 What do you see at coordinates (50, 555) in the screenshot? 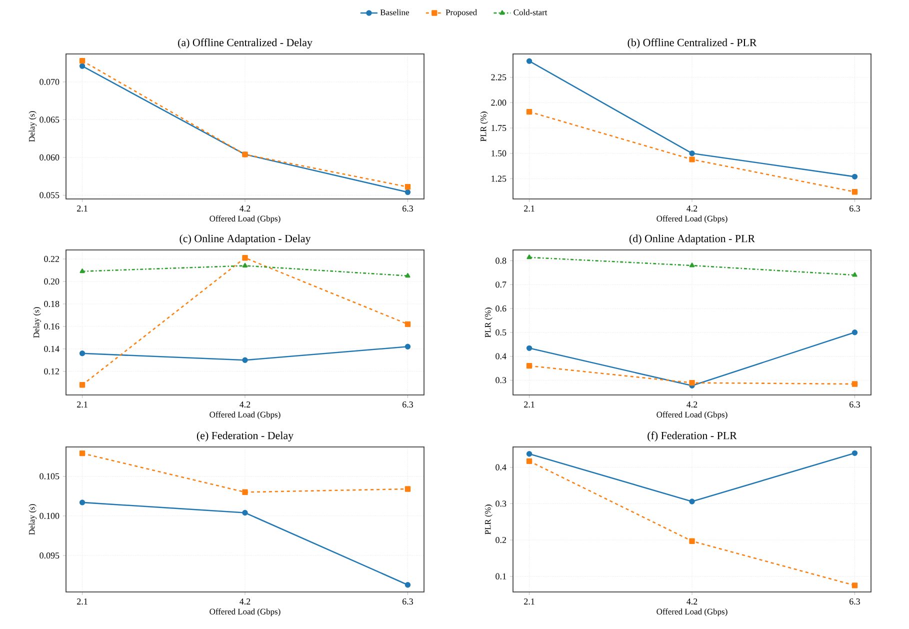
I see `y-tick-label: 0.095` at bounding box center [50, 555].